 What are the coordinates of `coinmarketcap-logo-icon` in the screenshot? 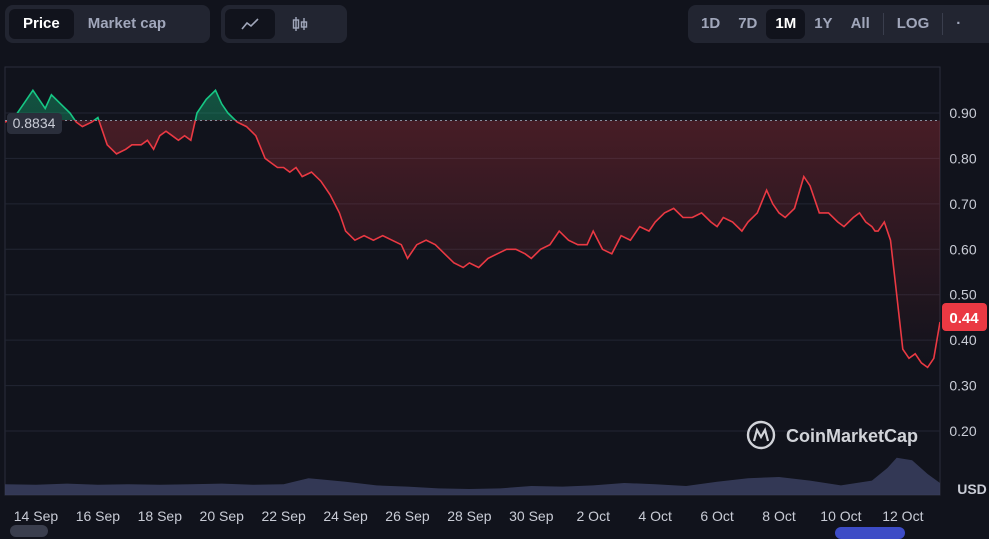 It's located at (761, 435).